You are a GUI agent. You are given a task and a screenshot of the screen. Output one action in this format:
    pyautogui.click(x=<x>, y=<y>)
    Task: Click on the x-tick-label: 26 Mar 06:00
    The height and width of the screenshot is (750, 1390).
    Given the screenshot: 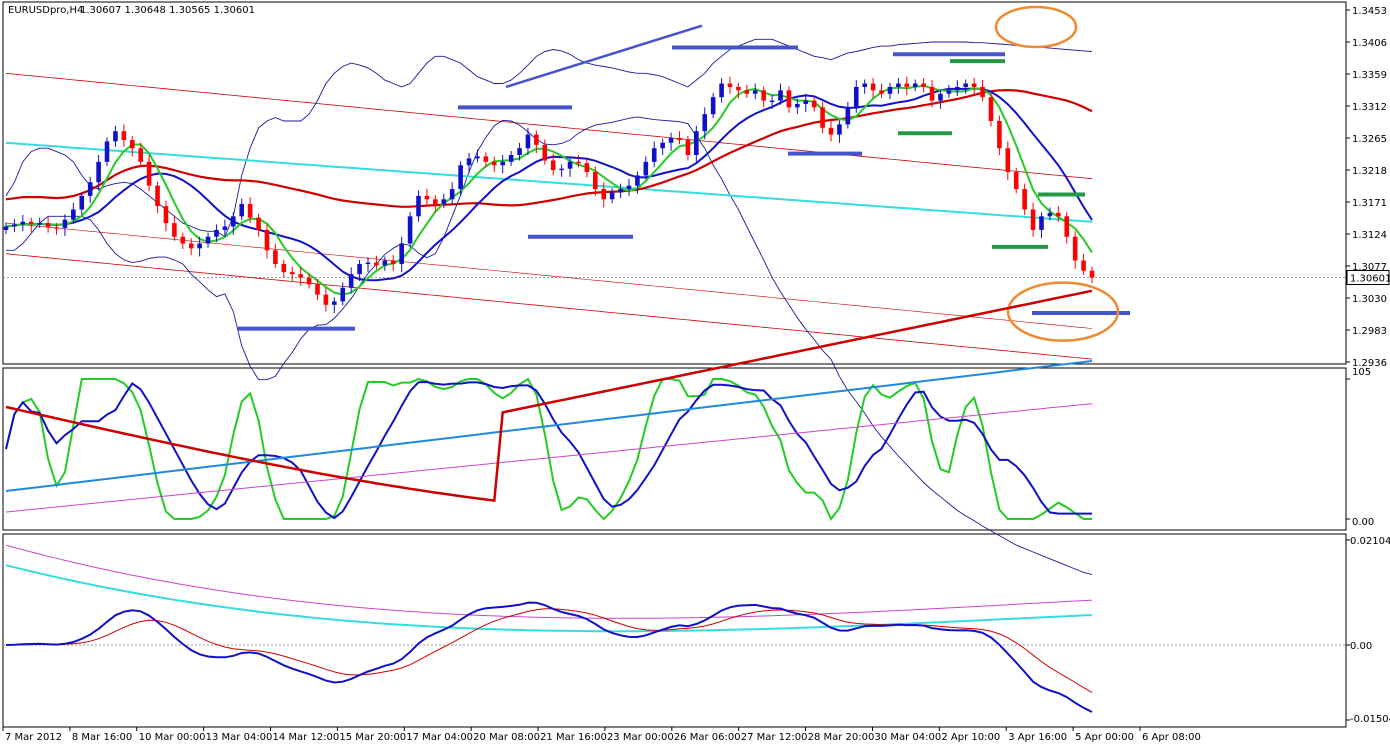 What is the action you would take?
    pyautogui.click(x=707, y=737)
    